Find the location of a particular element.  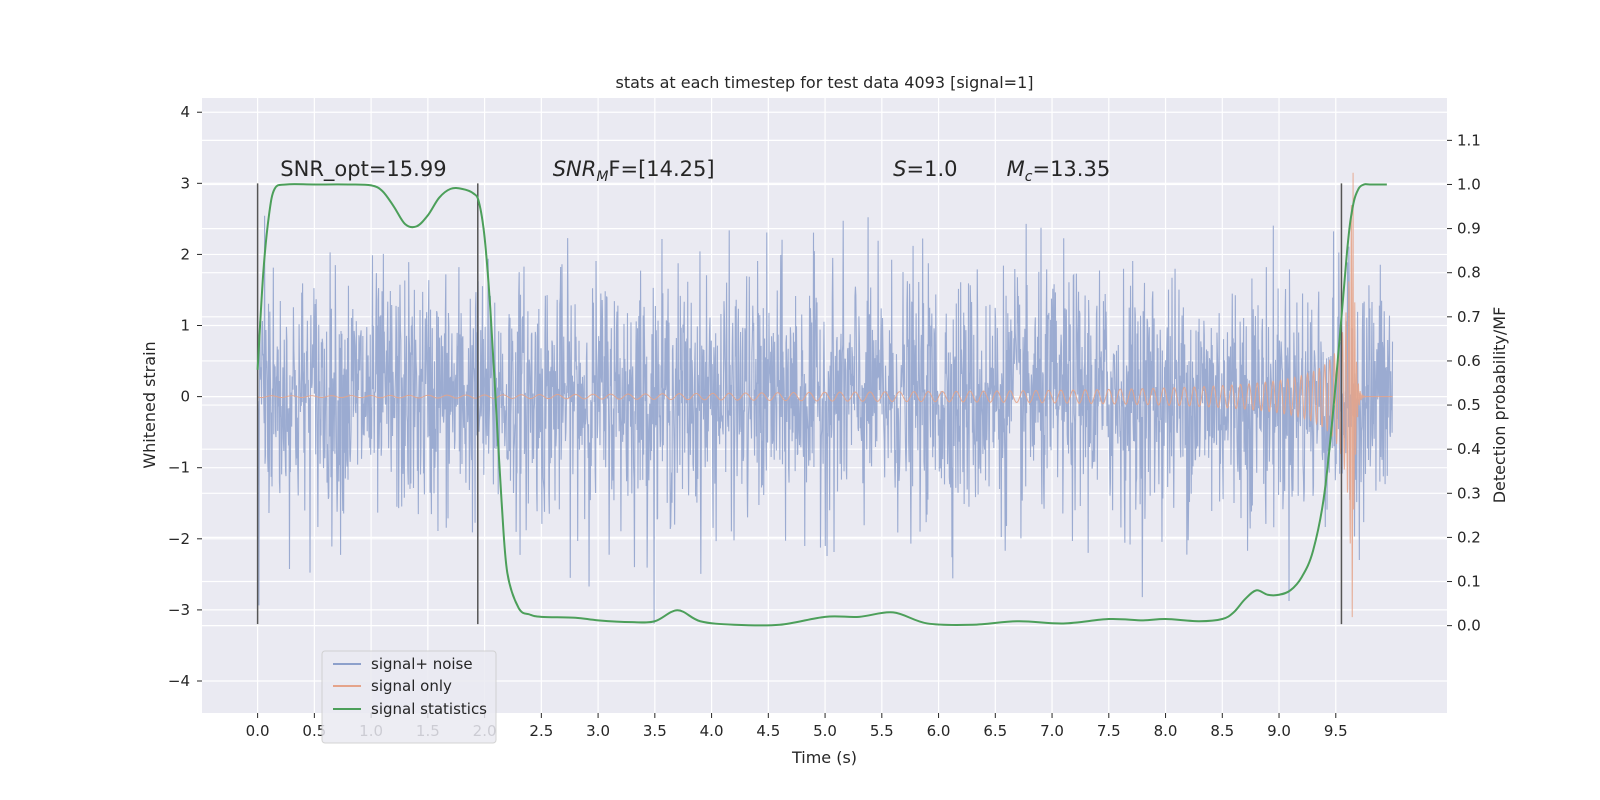

x-tick-label: 8.5 is located at coordinates (1222, 731).